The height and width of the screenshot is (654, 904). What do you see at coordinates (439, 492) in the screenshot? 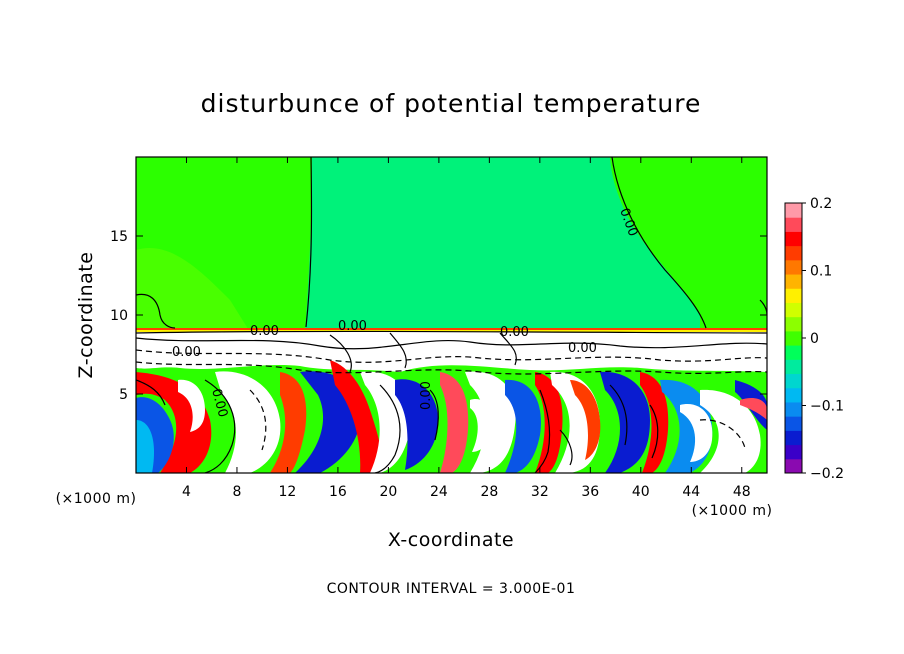
I see `x-tick-label: 24` at bounding box center [439, 492].